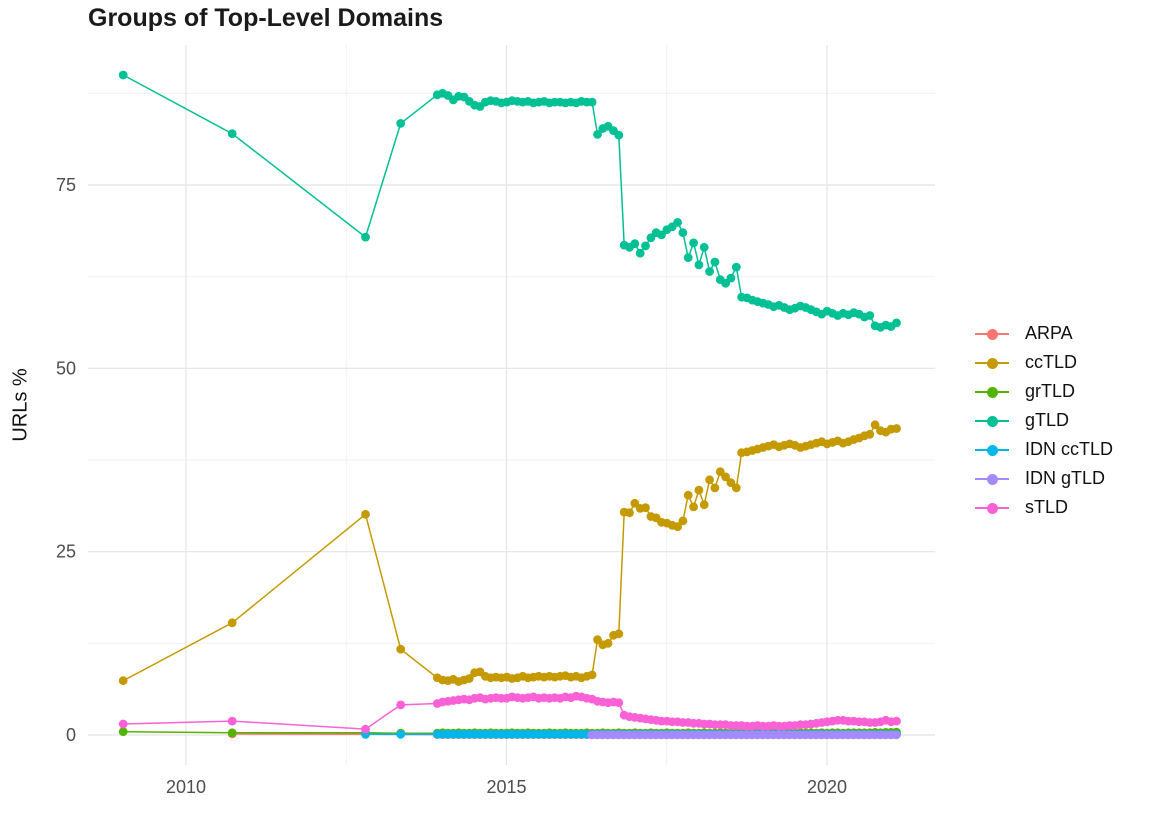 Image resolution: width=1164 pixels, height=827 pixels. I want to click on series-idn-gtld, so click(744, 735).